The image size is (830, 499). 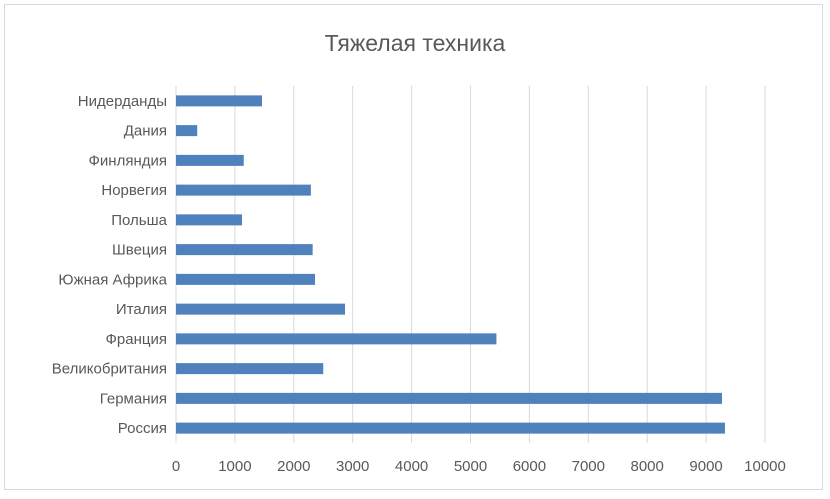 I want to click on category-label: Великобритания, so click(x=109, y=369).